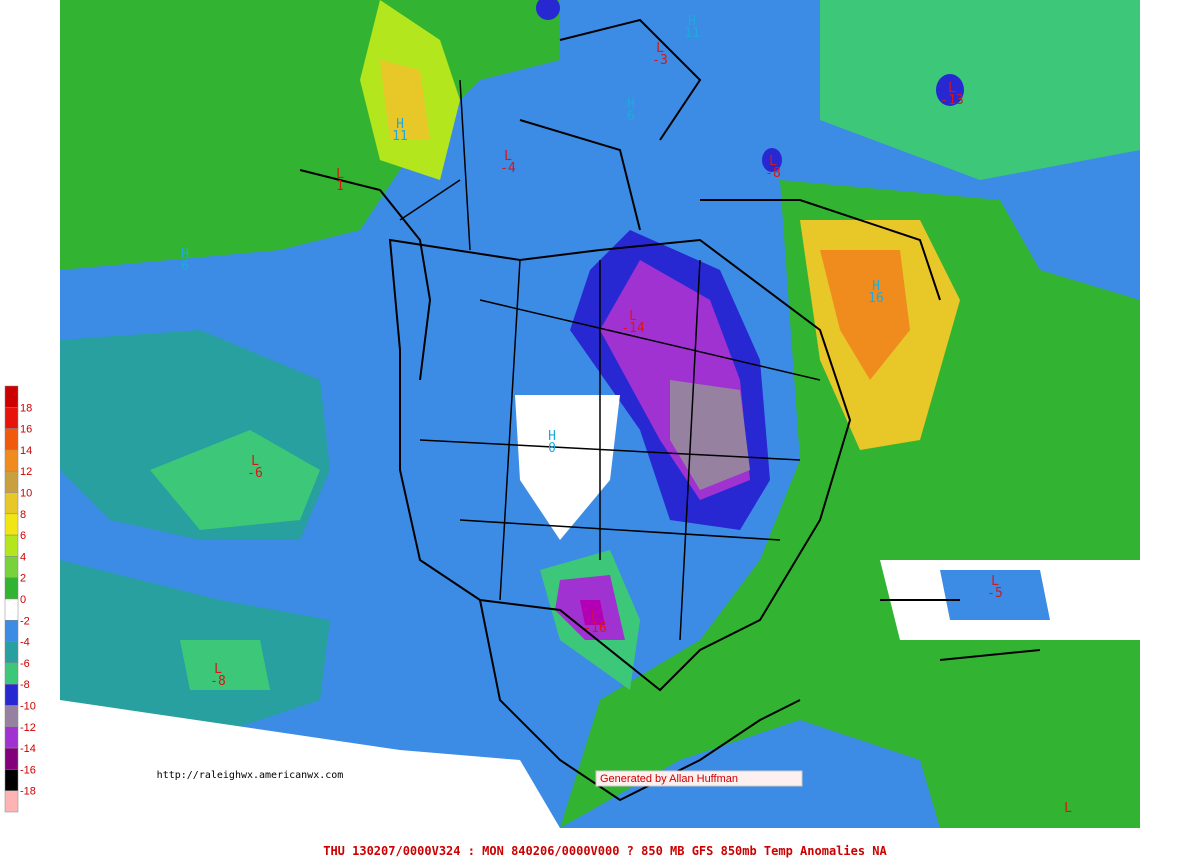  Describe the element at coordinates (28, 707) in the screenshot. I see `legend-label: -10` at that location.